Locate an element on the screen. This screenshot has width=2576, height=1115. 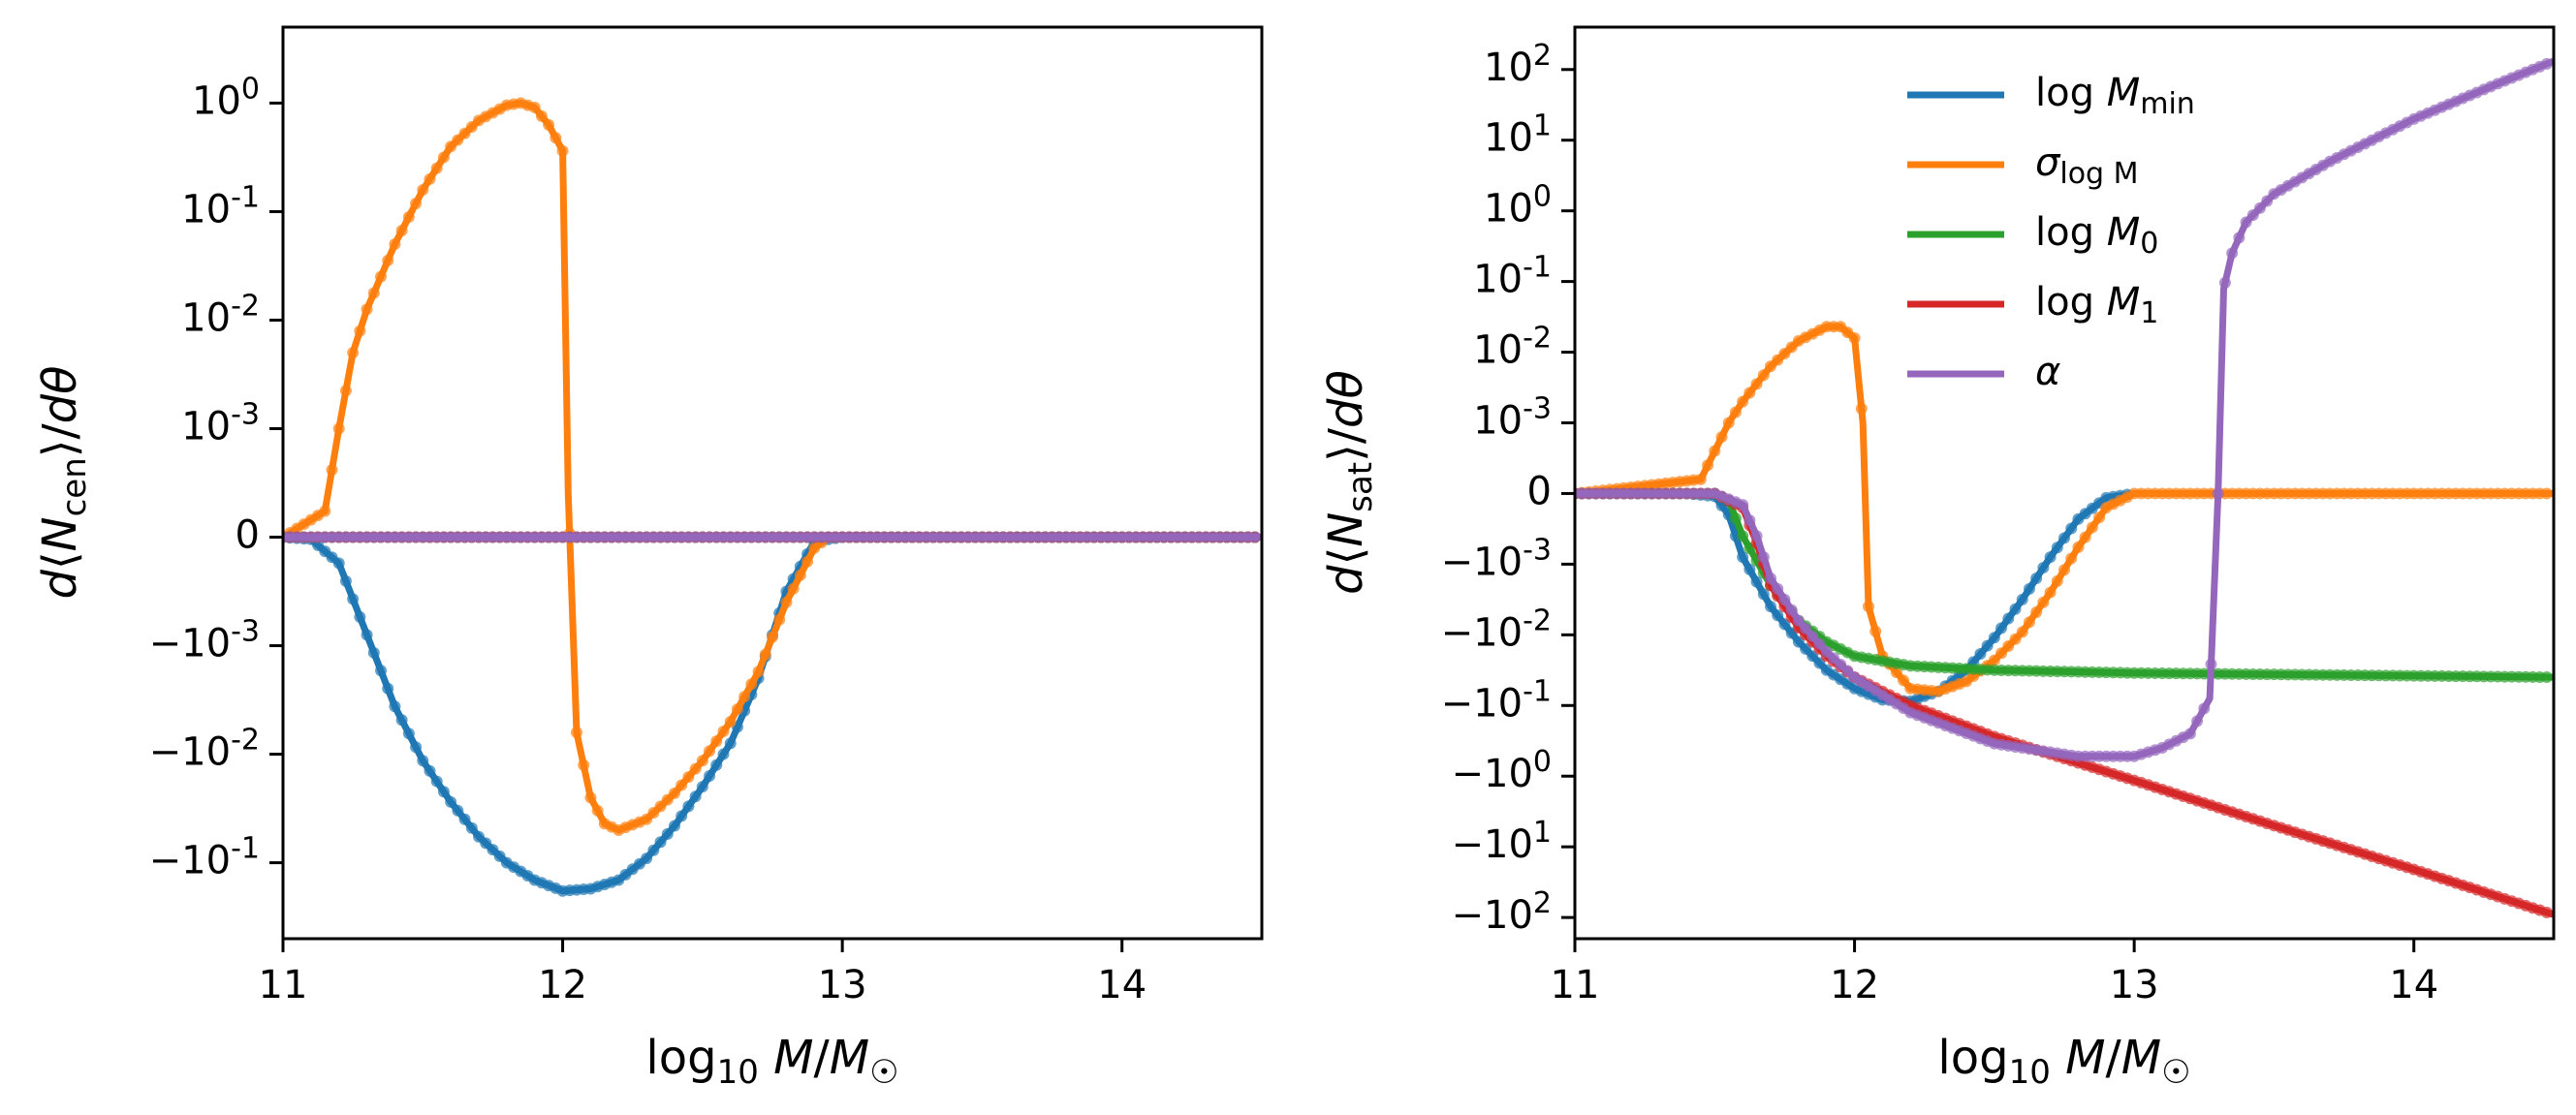
right-y-tick-label: 10¹ is located at coordinates (1518, 134).